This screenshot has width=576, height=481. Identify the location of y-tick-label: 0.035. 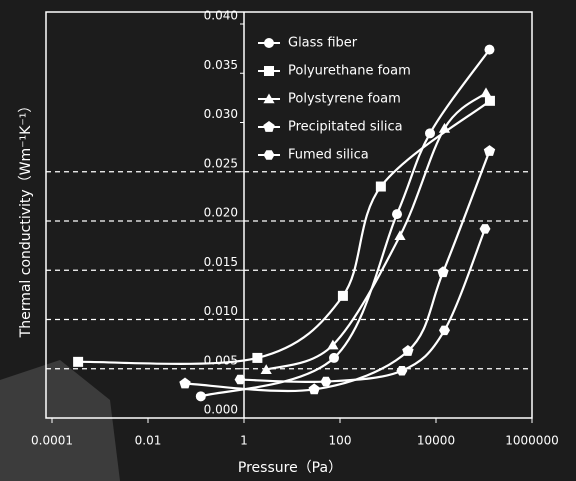
(221, 65).